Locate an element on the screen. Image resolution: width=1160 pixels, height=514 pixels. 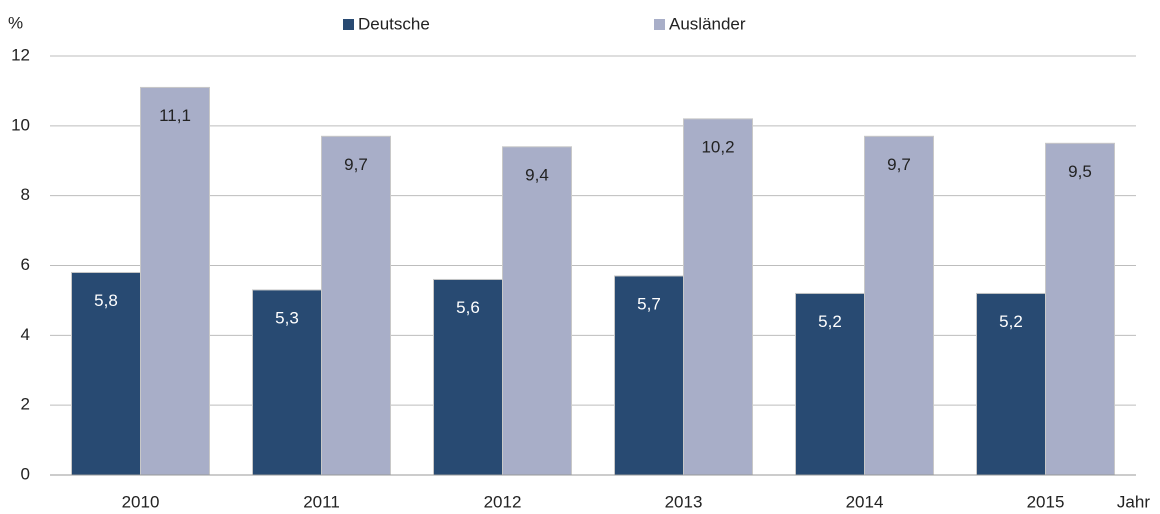
x-axis-label: Jahr is located at coordinates (1133, 501).